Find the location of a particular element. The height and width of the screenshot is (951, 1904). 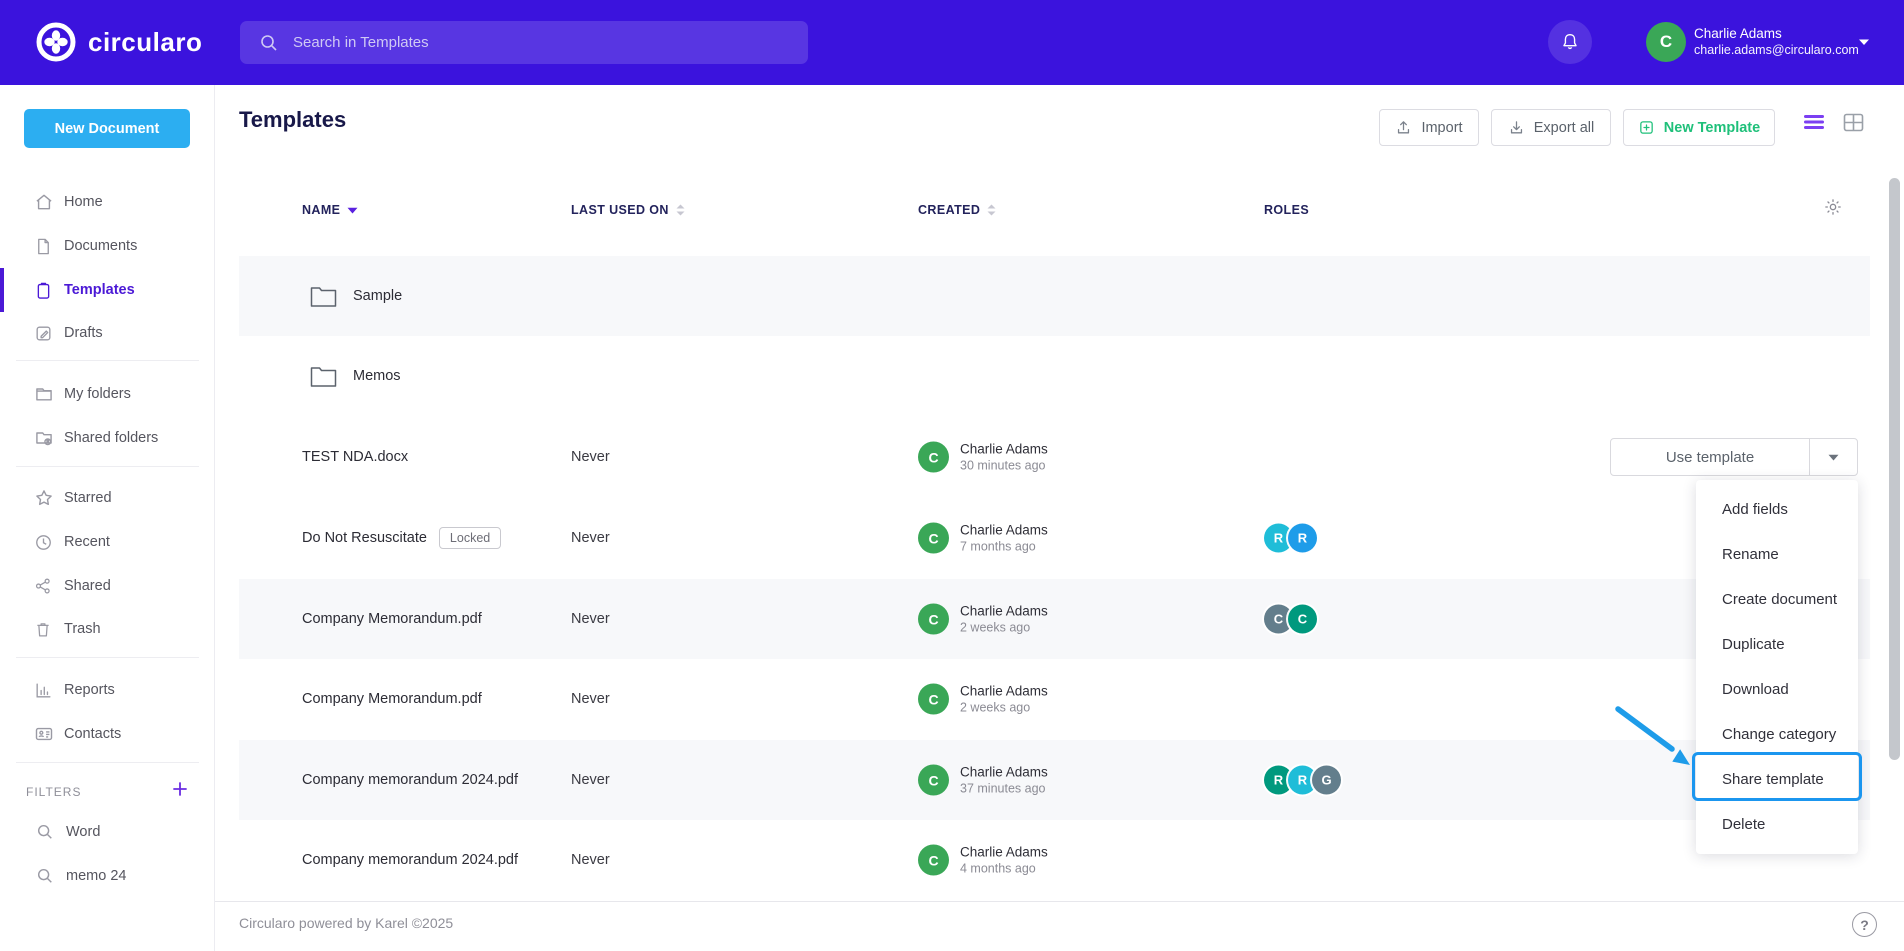

new-document-button: New Document is located at coordinates (107, 128).